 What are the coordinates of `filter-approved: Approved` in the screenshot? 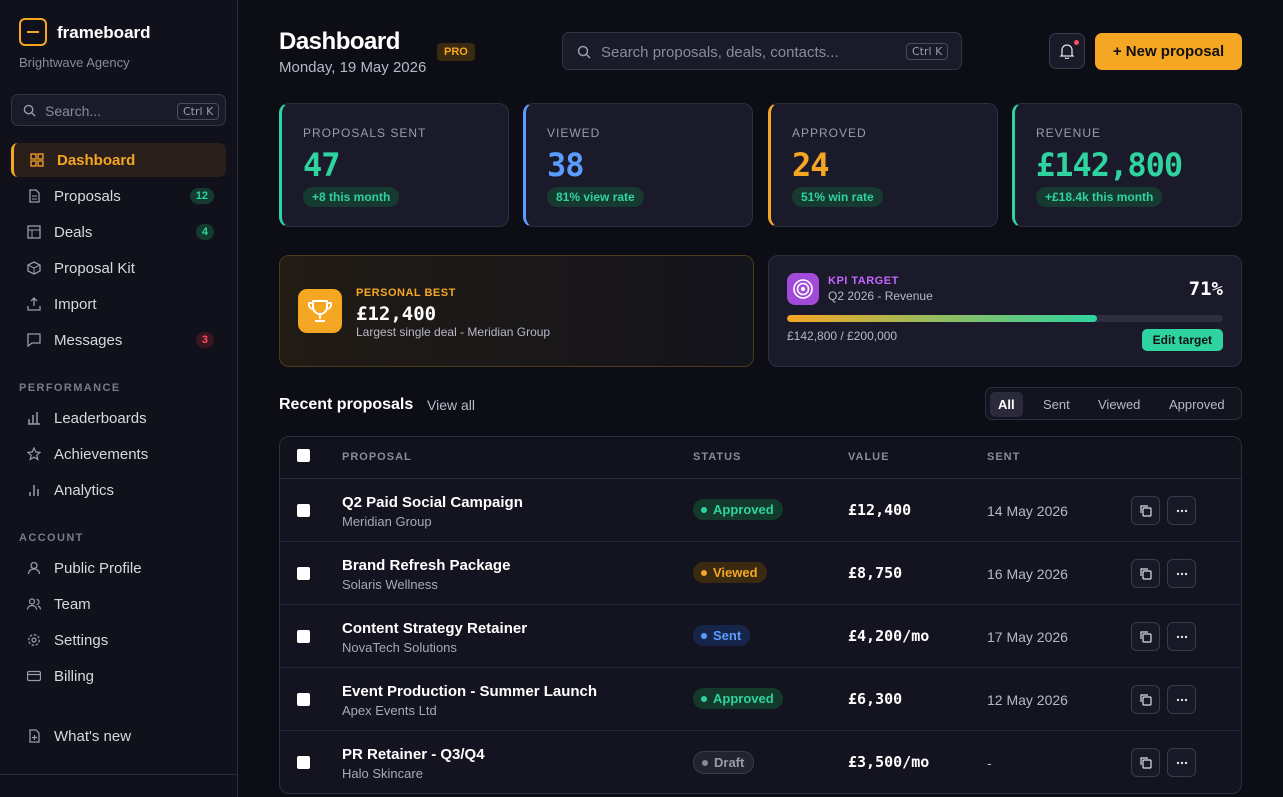 It's located at (1197, 404).